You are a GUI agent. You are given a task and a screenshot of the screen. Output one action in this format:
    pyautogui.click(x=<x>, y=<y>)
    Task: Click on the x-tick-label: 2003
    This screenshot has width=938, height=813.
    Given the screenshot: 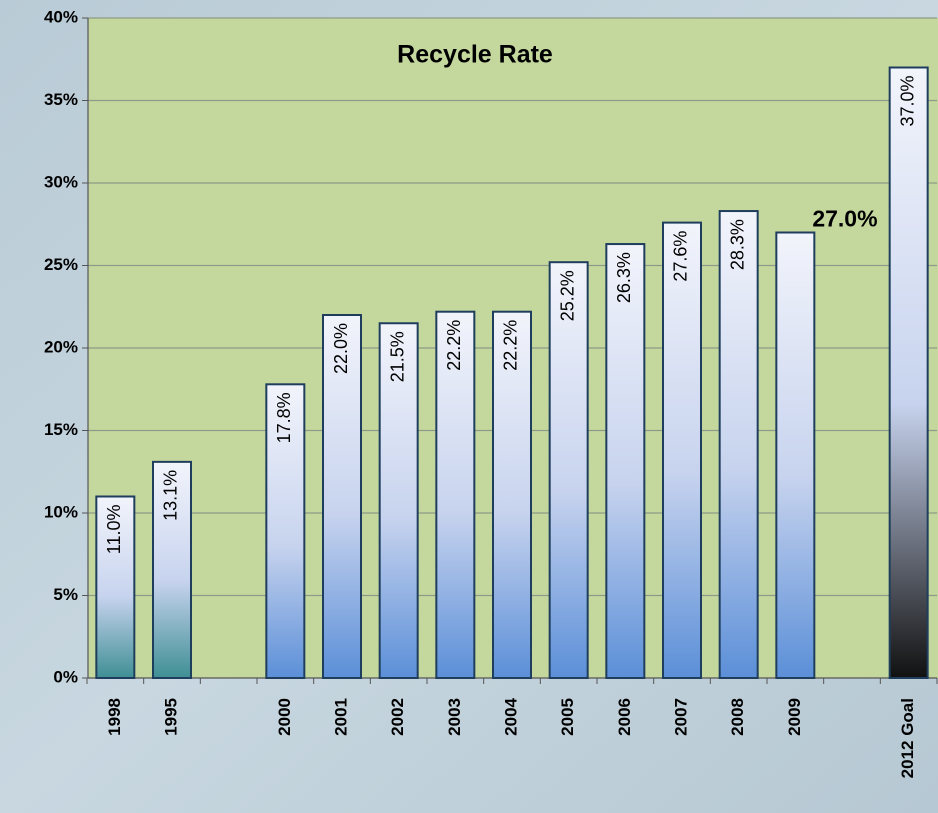 What is the action you would take?
    pyautogui.click(x=454, y=717)
    